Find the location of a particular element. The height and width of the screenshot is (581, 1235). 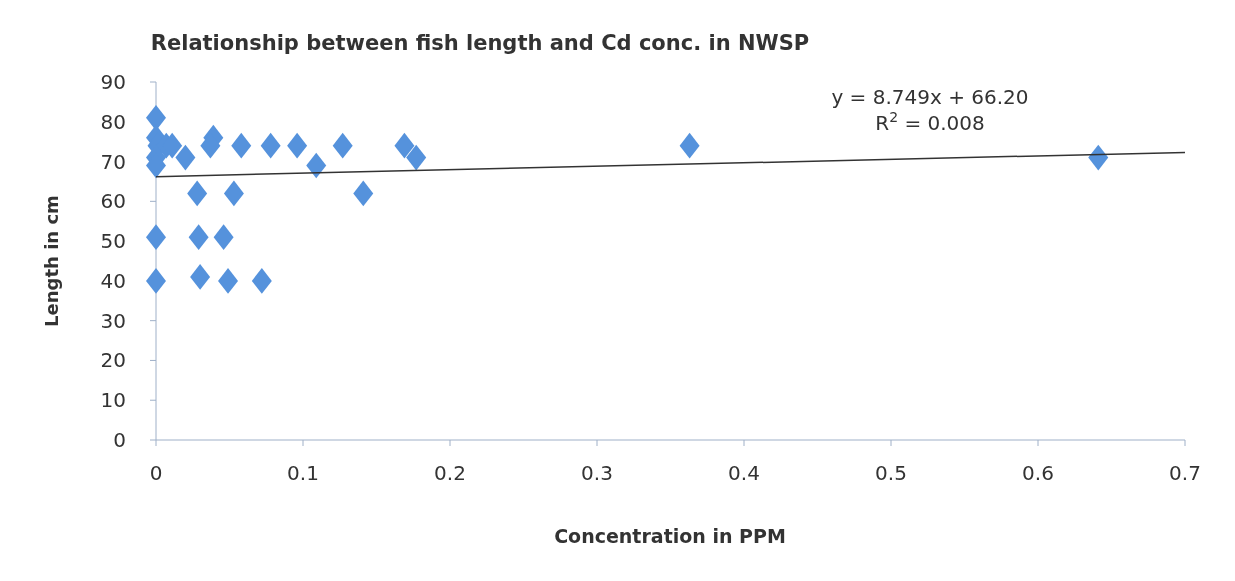

x-tick-label: 0.1 is located at coordinates (303, 473).